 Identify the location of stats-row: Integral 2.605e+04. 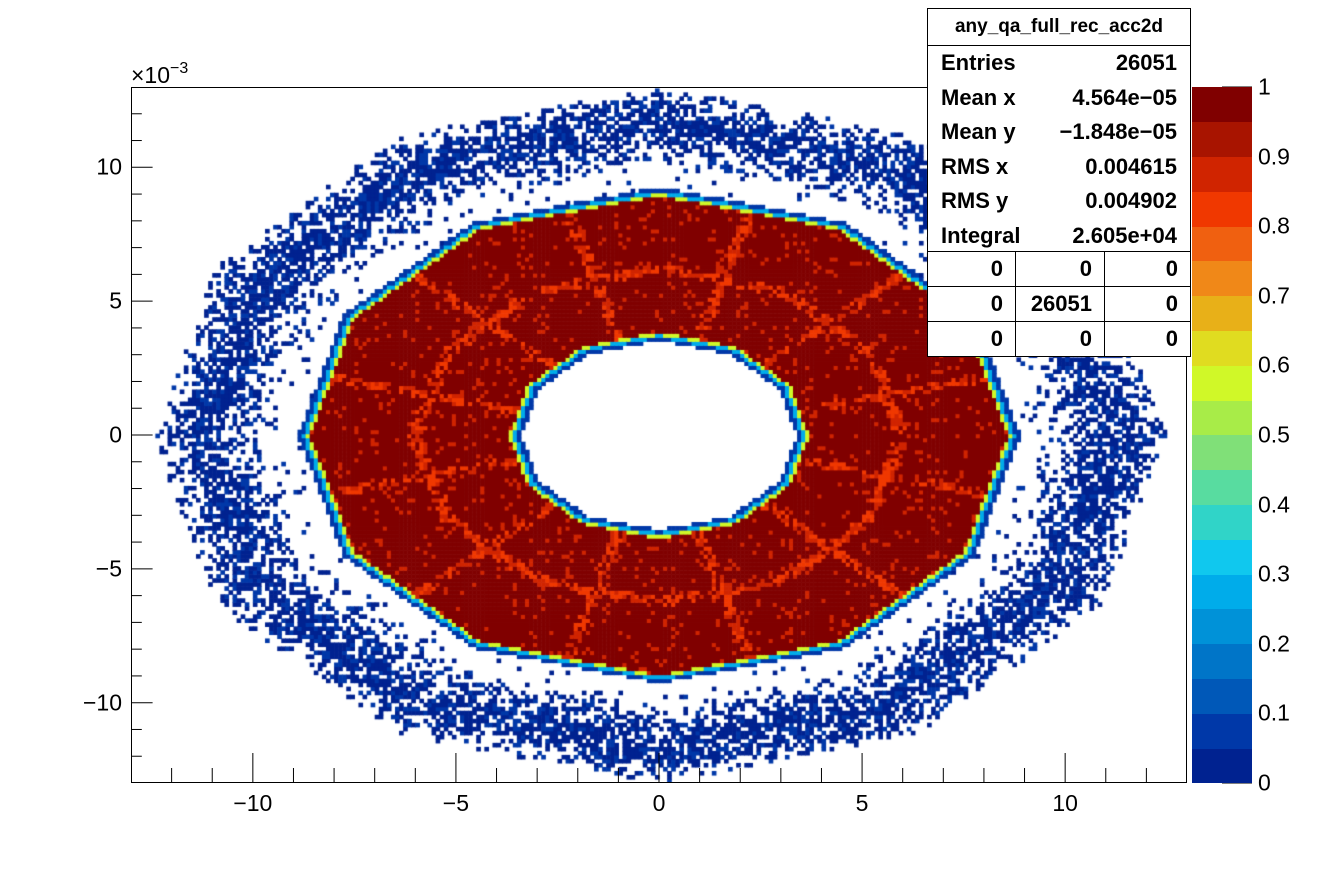
(1059, 236).